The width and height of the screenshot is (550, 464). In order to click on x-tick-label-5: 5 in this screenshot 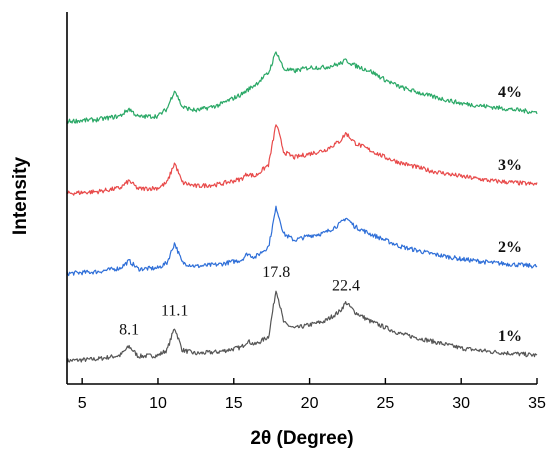, I will do `click(82, 403)`.